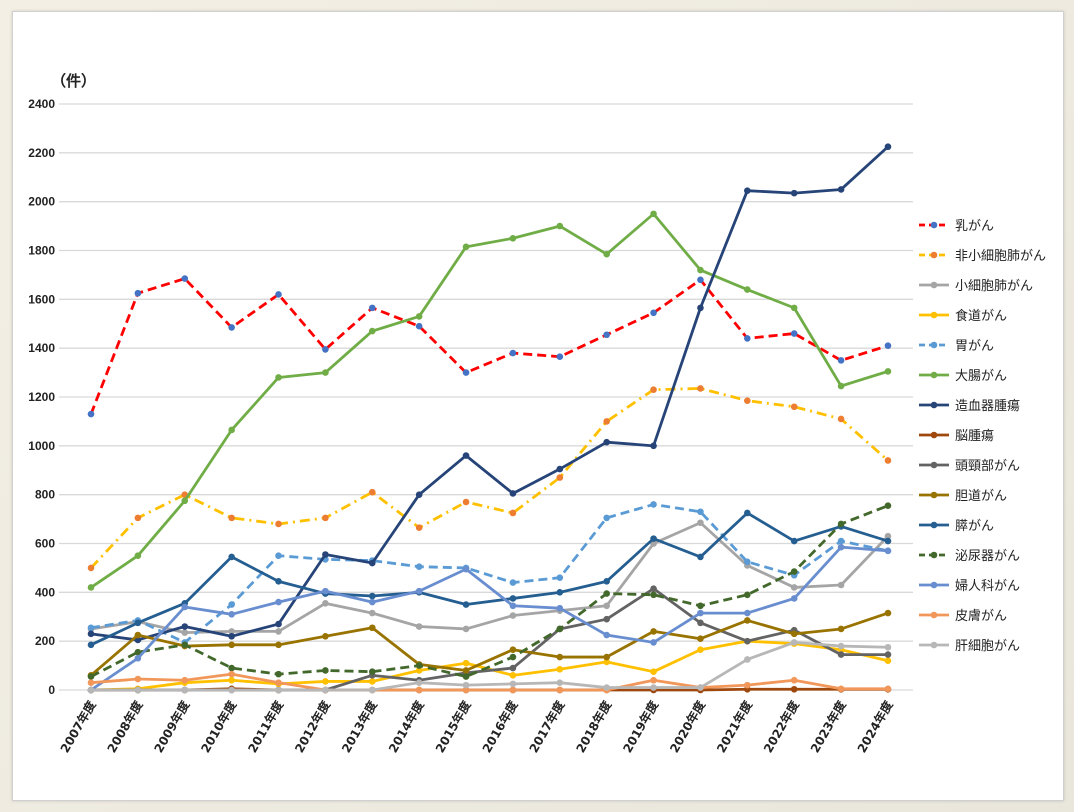  What do you see at coordinates (41, 446) in the screenshot?
I see `y-tick-label: 1000` at bounding box center [41, 446].